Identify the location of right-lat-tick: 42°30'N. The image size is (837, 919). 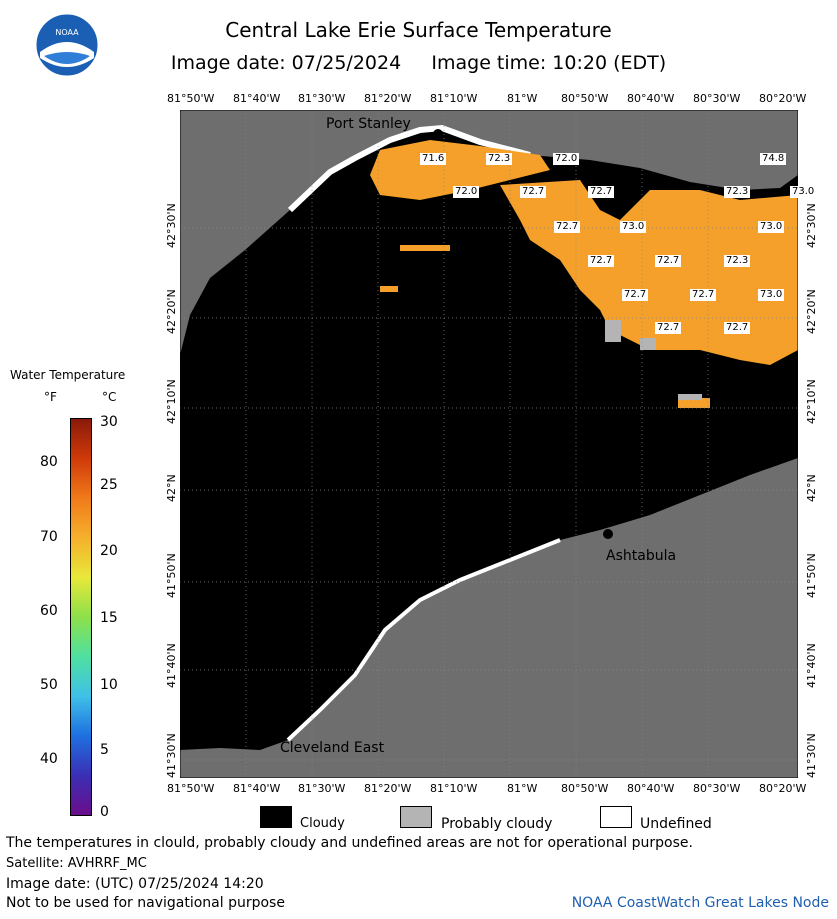
(811, 225).